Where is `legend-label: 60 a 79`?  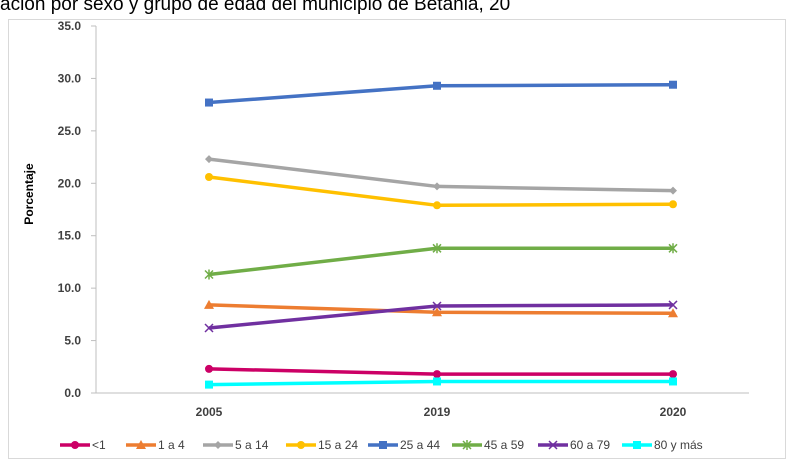 legend-label: 60 a 79 is located at coordinates (590, 445).